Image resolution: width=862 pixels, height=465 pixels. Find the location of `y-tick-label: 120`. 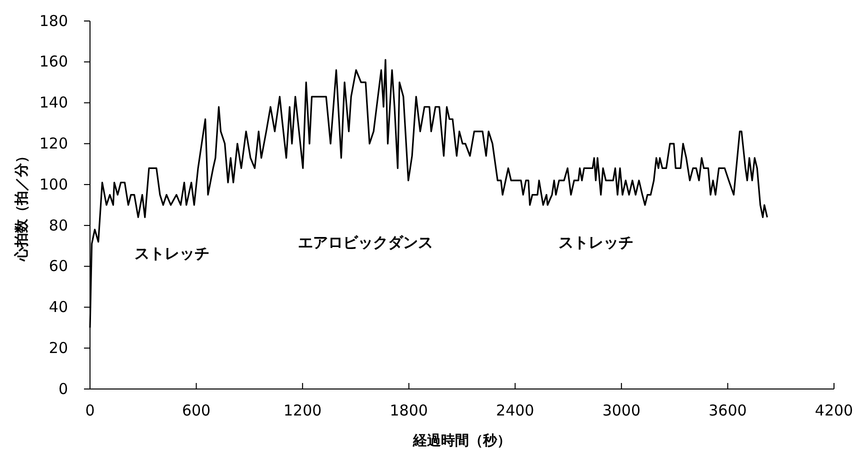

y-tick-label: 120 is located at coordinates (53, 143).